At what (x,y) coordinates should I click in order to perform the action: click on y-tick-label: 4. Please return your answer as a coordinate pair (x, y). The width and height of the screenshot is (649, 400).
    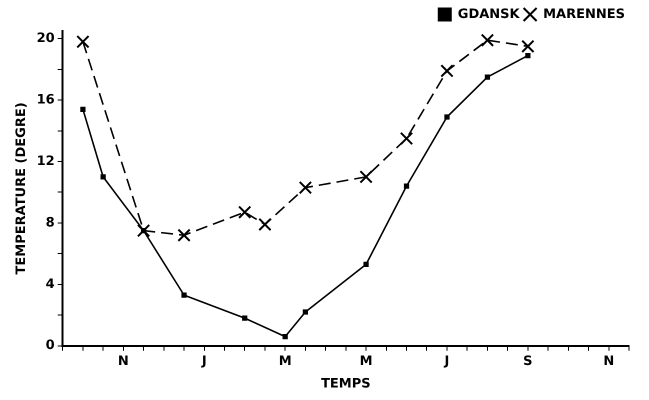
    Looking at the image, I should click on (50, 284).